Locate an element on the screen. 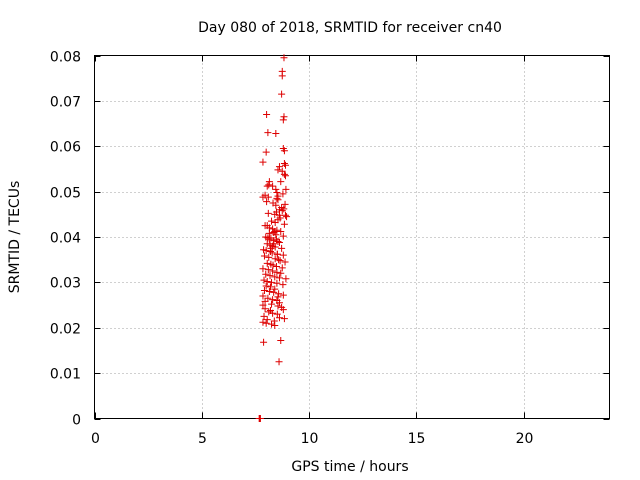 This screenshot has width=640, height=480. x-tick-label: 20 is located at coordinates (525, 439).